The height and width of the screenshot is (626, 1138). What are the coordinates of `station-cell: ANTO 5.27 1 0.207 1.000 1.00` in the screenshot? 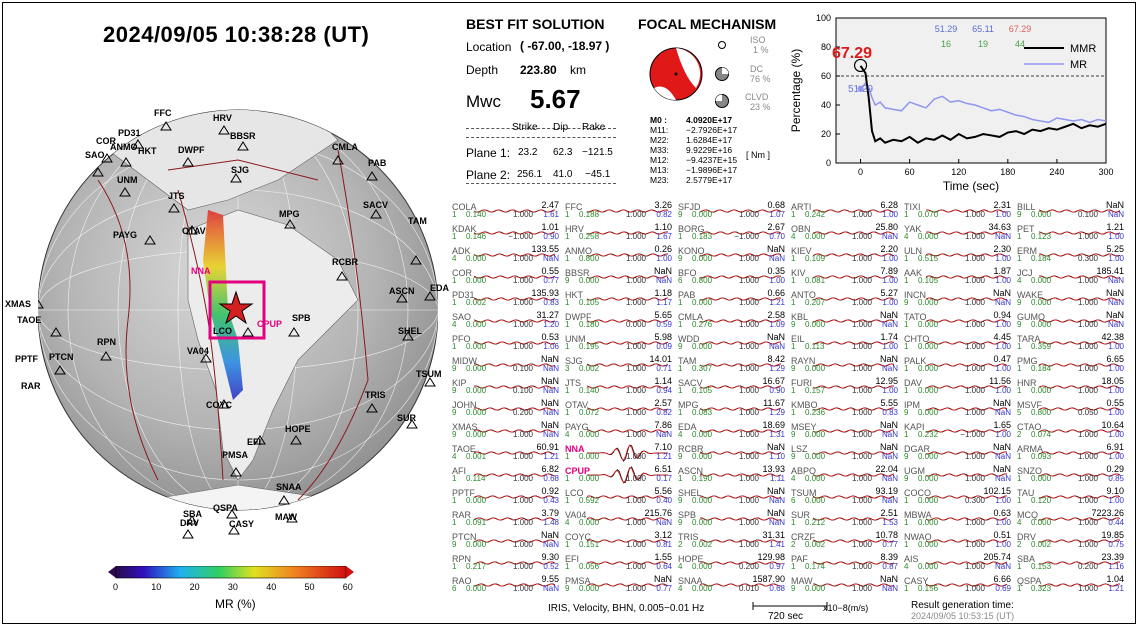 It's located at (846, 299).